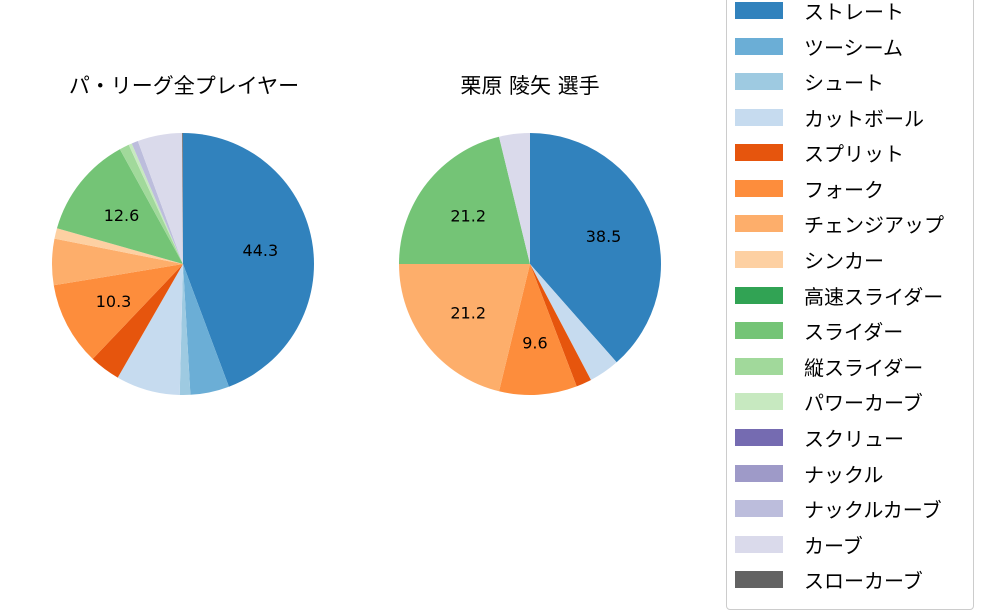 This screenshot has height=610, width=1000. Describe the element at coordinates (854, 153) in the screenshot. I see `legend-label: スプリット` at that location.